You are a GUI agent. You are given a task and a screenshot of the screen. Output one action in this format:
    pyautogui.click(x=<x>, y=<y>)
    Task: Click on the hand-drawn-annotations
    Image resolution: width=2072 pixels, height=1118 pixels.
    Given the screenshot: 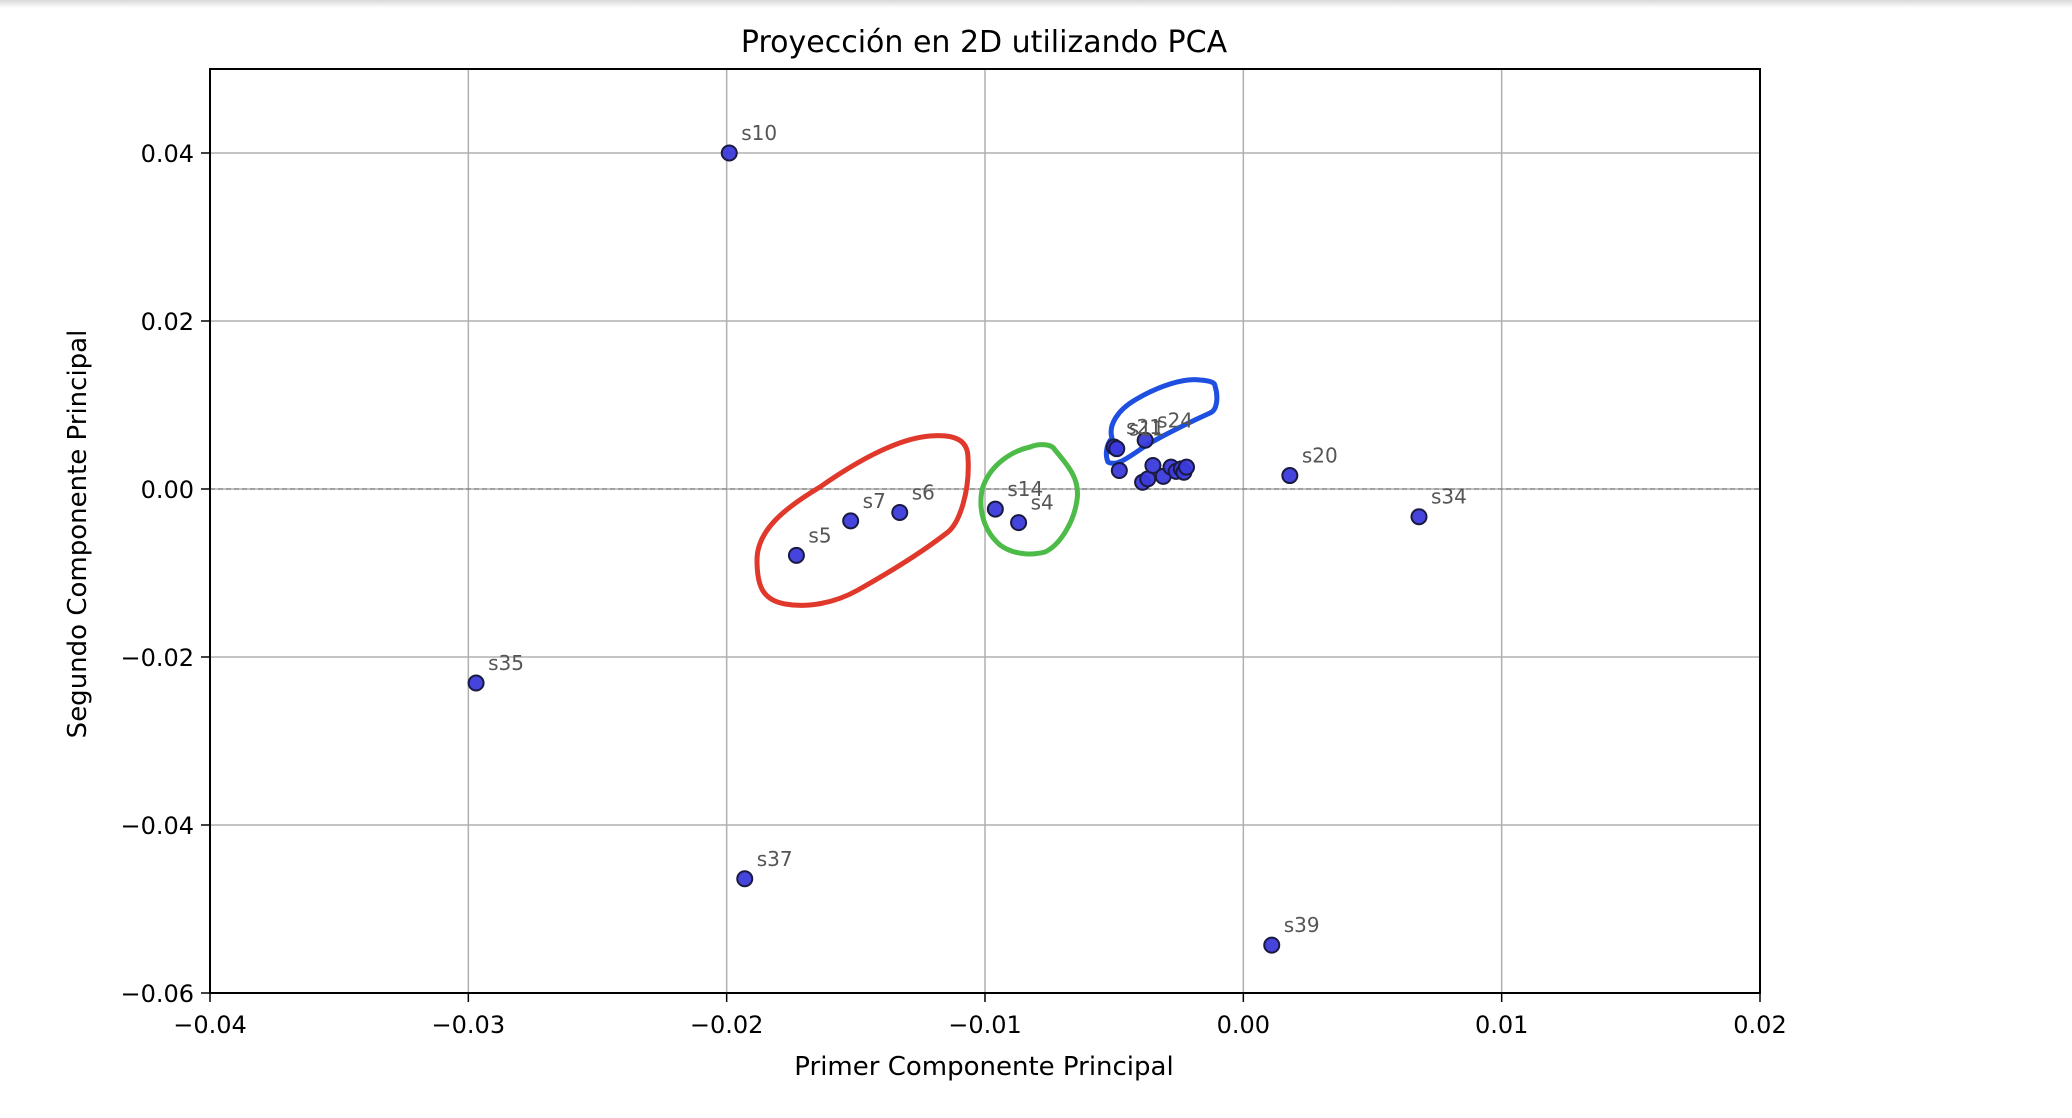 What is the action you would take?
    pyautogui.click(x=987, y=492)
    